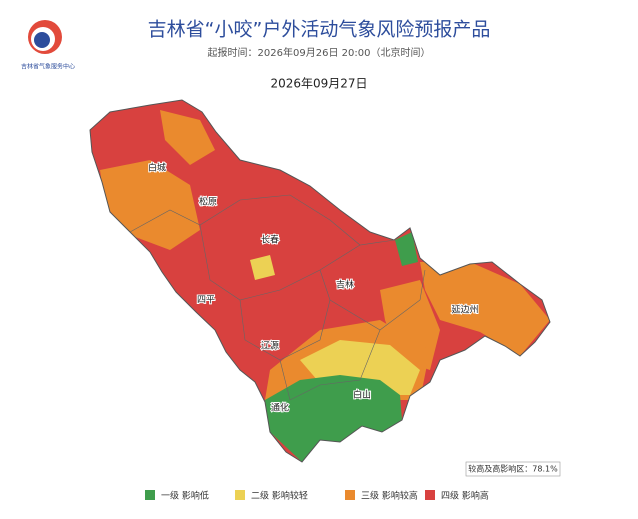 This screenshot has height=519, width=638. I want to click on legend-label: 三级 影响较高, so click(389, 496).